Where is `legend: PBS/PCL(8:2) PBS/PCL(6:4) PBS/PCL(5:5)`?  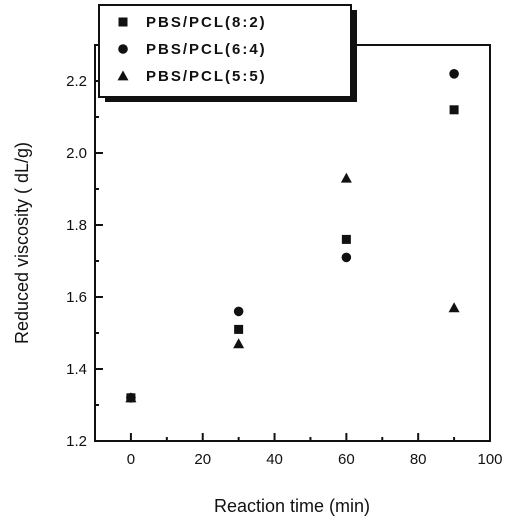
legend: PBS/PCL(8:2) PBS/PCL(6:4) PBS/PCL(5:5) is located at coordinates (227, 53).